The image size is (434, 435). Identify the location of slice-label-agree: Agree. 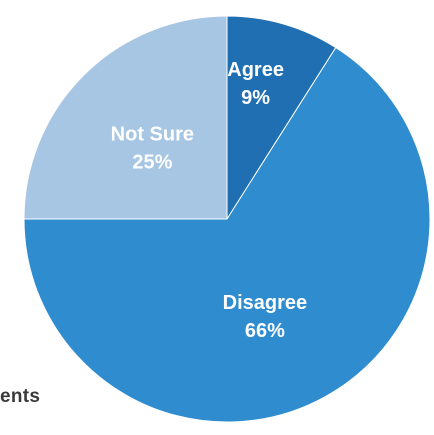
(255, 70).